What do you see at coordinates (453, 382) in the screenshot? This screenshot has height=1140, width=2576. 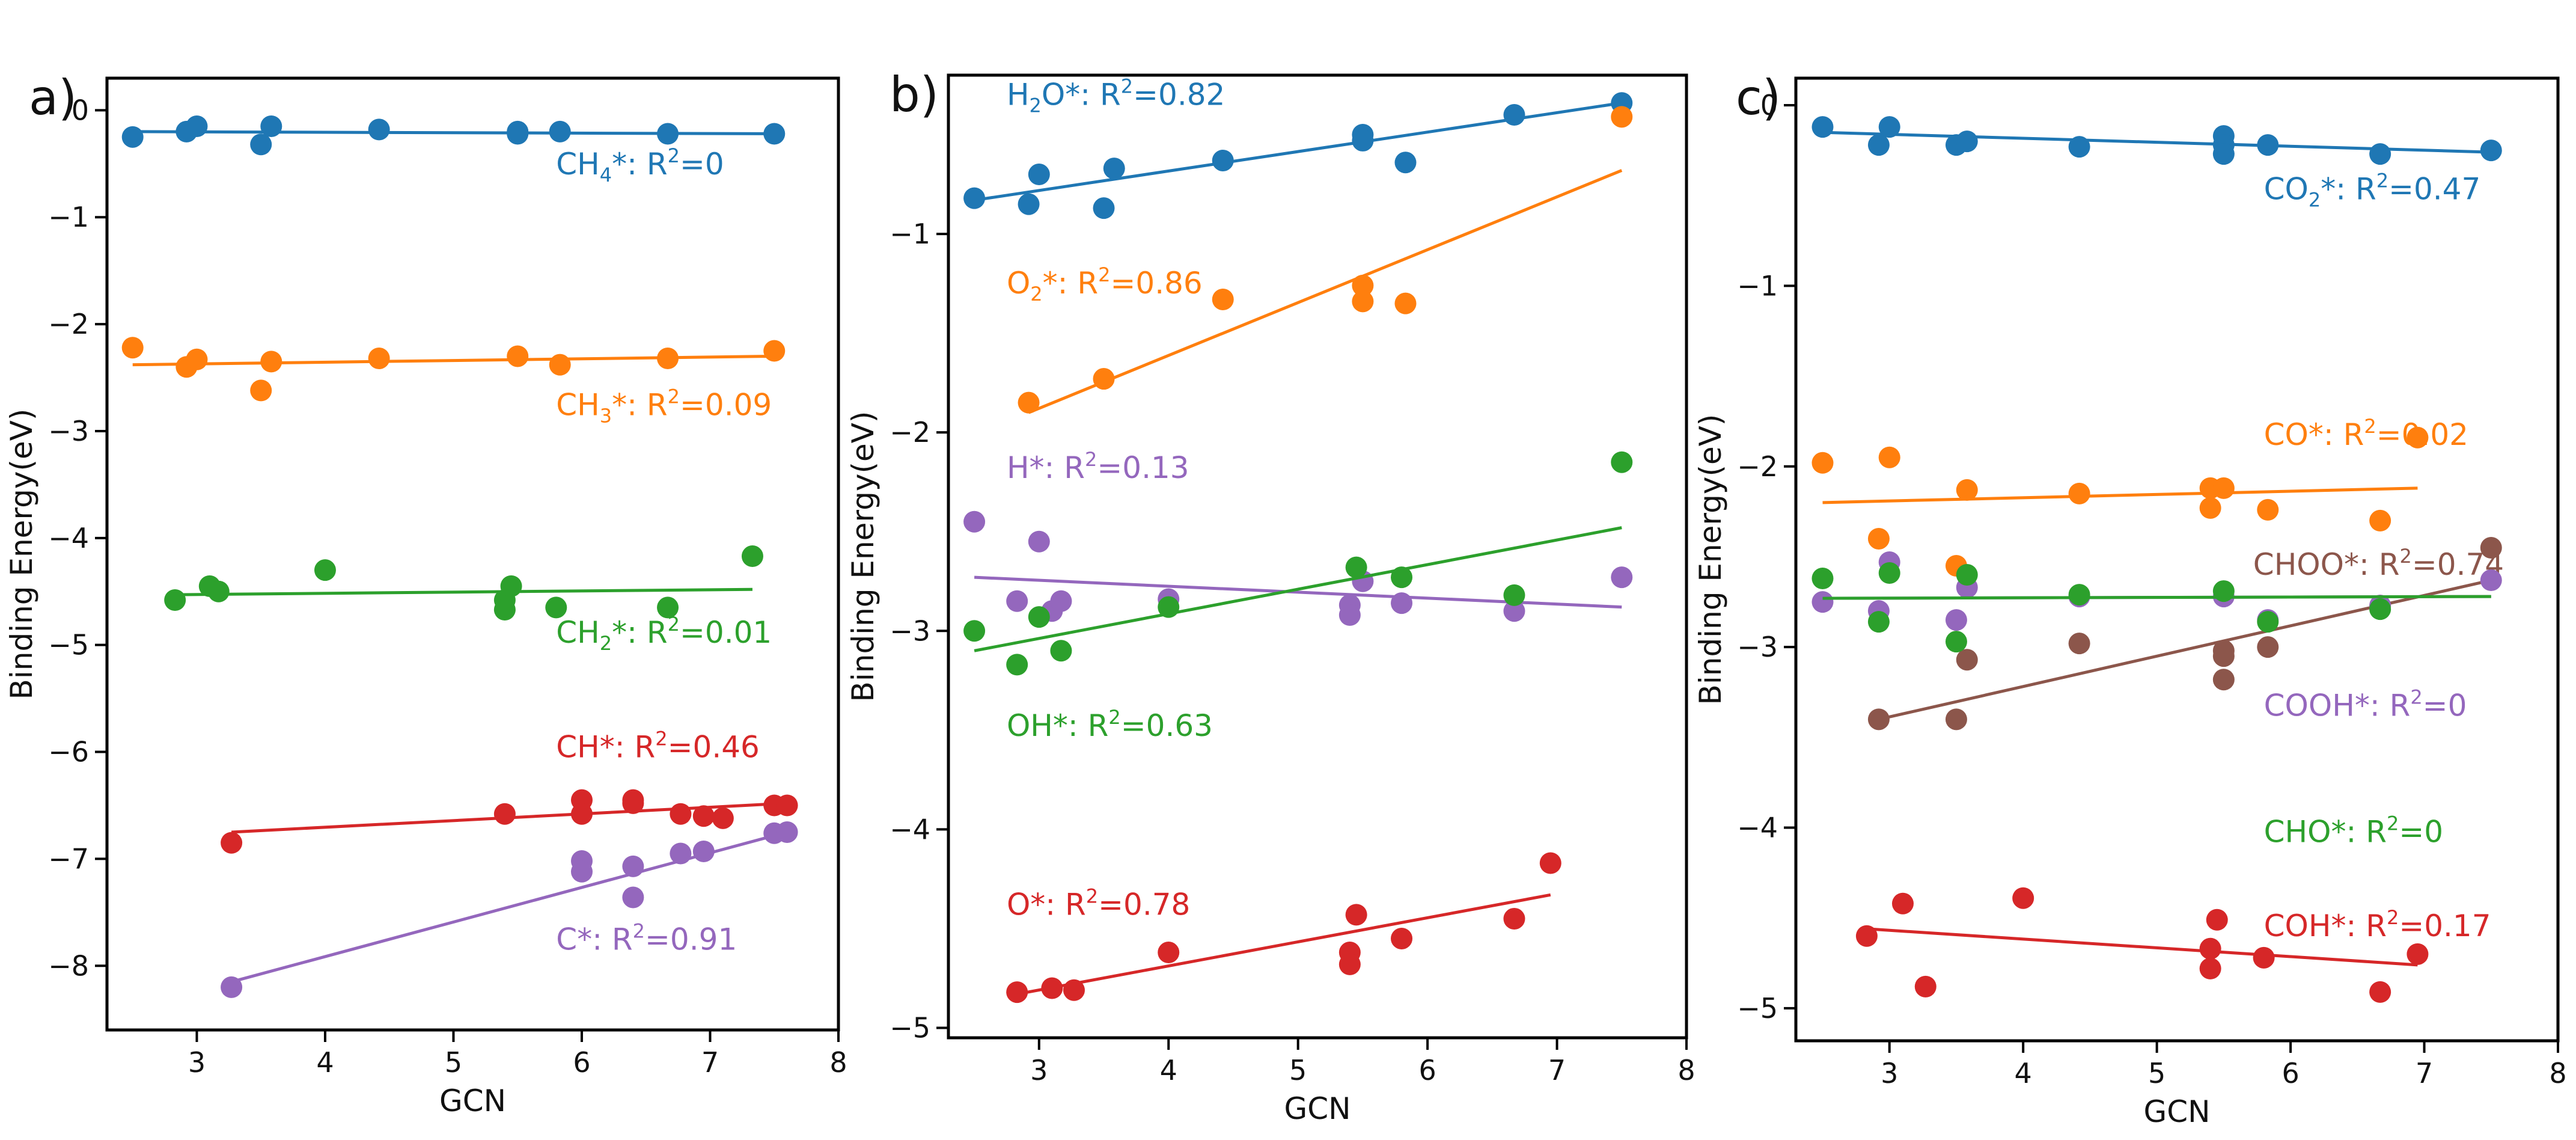 I see `series-ch3: CH3*: R2=0.09` at bounding box center [453, 382].